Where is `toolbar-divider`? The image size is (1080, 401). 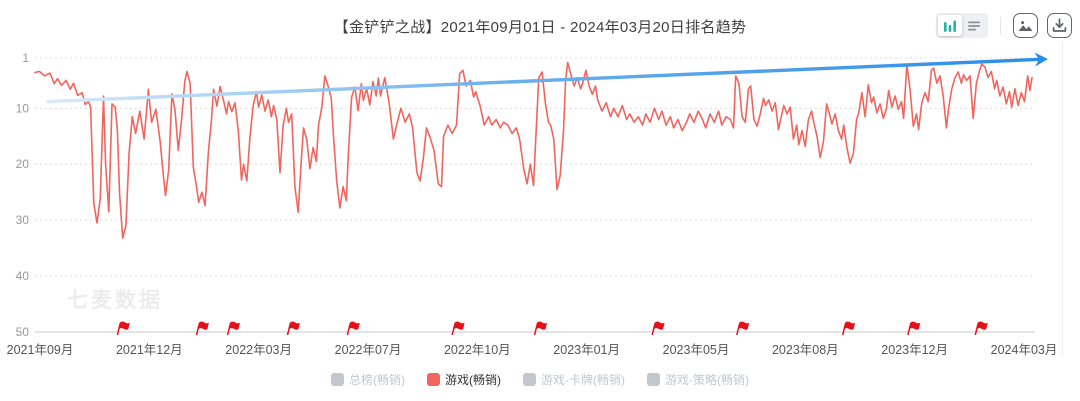
toolbar-divider is located at coordinates (1000, 25).